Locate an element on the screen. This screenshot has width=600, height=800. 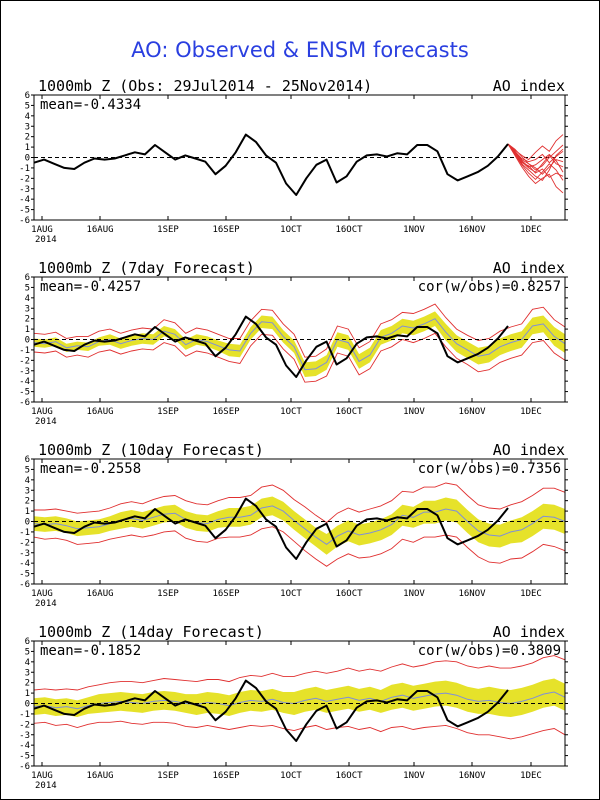
correlation-label: cor(w/obs)=0.8257 is located at coordinates (489, 287).